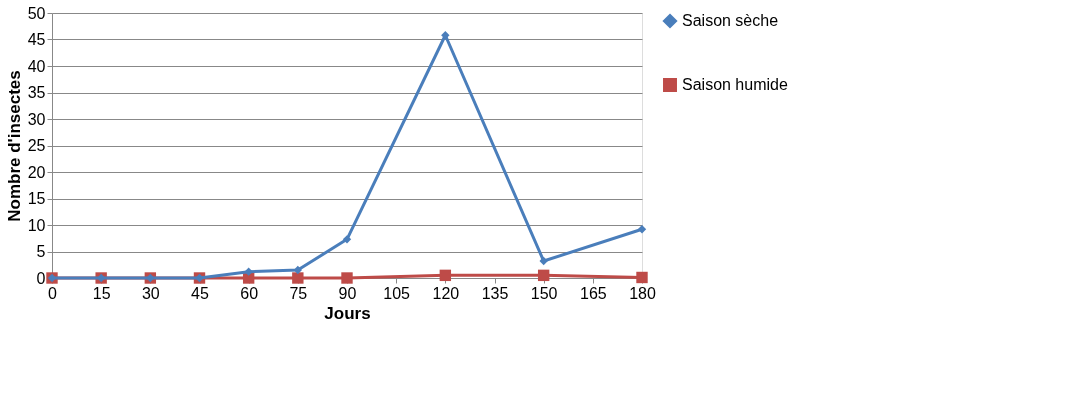  I want to click on y-tick-label: 40, so click(36, 66).